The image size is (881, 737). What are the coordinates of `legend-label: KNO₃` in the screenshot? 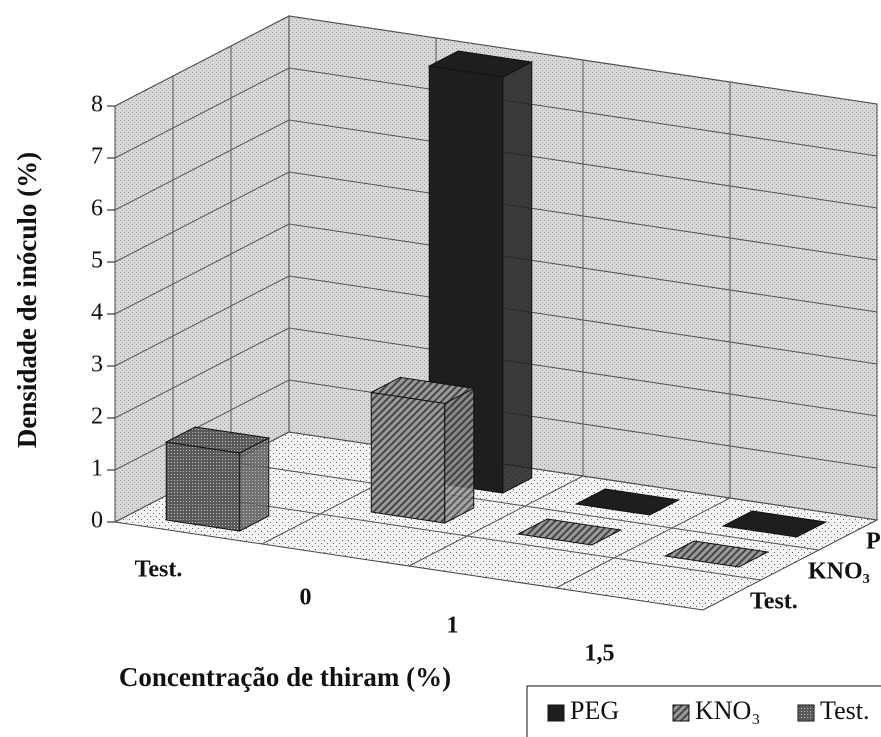 It's located at (727, 710).